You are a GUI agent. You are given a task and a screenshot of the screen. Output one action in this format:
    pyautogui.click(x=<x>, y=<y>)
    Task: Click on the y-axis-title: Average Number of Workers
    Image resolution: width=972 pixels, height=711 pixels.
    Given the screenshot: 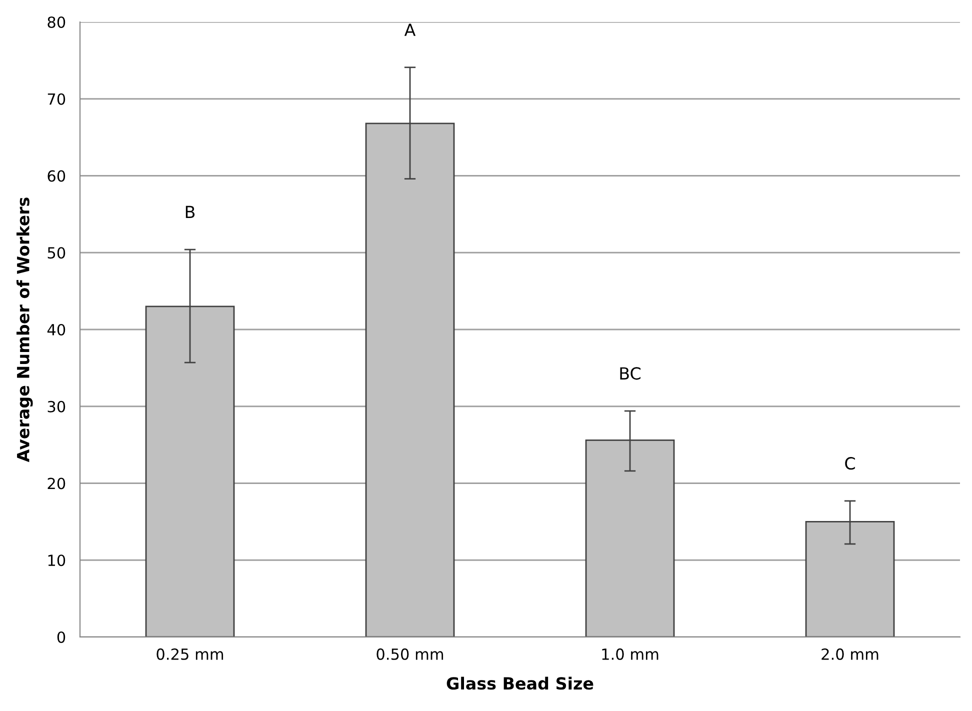 What is the action you would take?
    pyautogui.click(x=24, y=330)
    